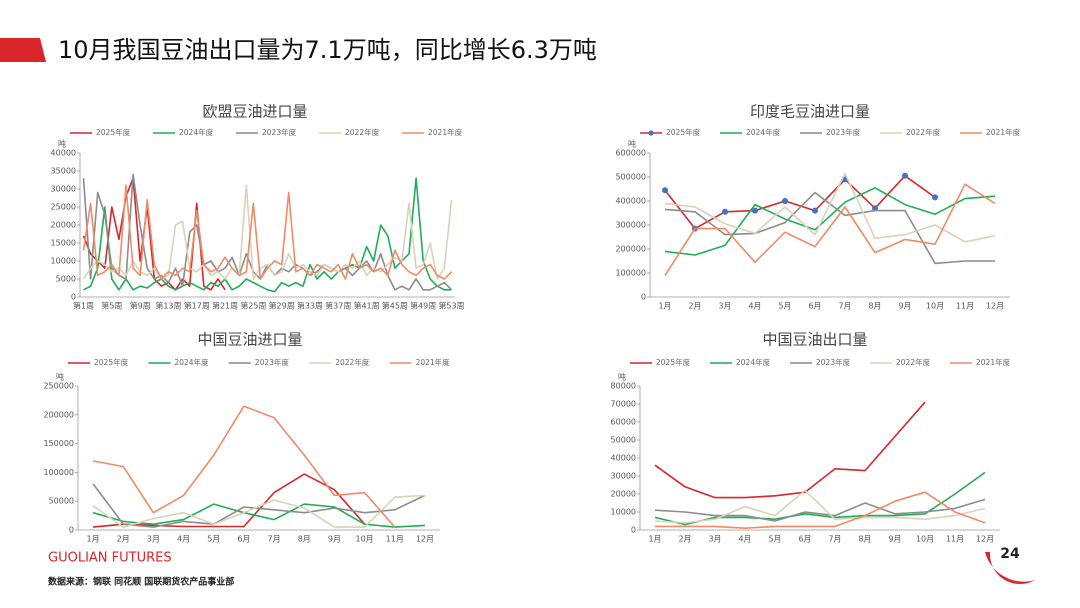 Image resolution: width=1080 pixels, height=608 pixels. Describe the element at coordinates (110, 558) in the screenshot. I see `brand: GUOLIAN FUTURES` at that location.